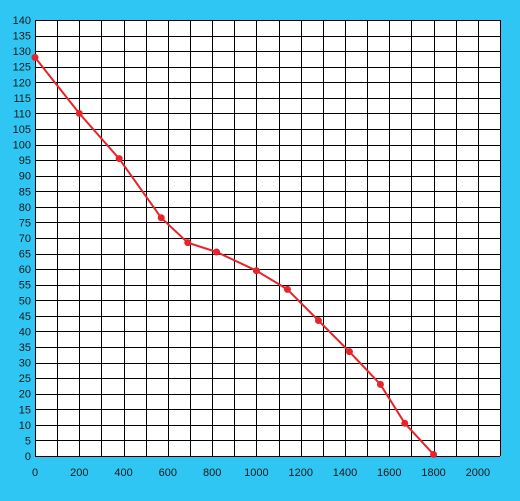  Describe the element at coordinates (25, 395) in the screenshot. I see `y-tick-label: 20` at that location.